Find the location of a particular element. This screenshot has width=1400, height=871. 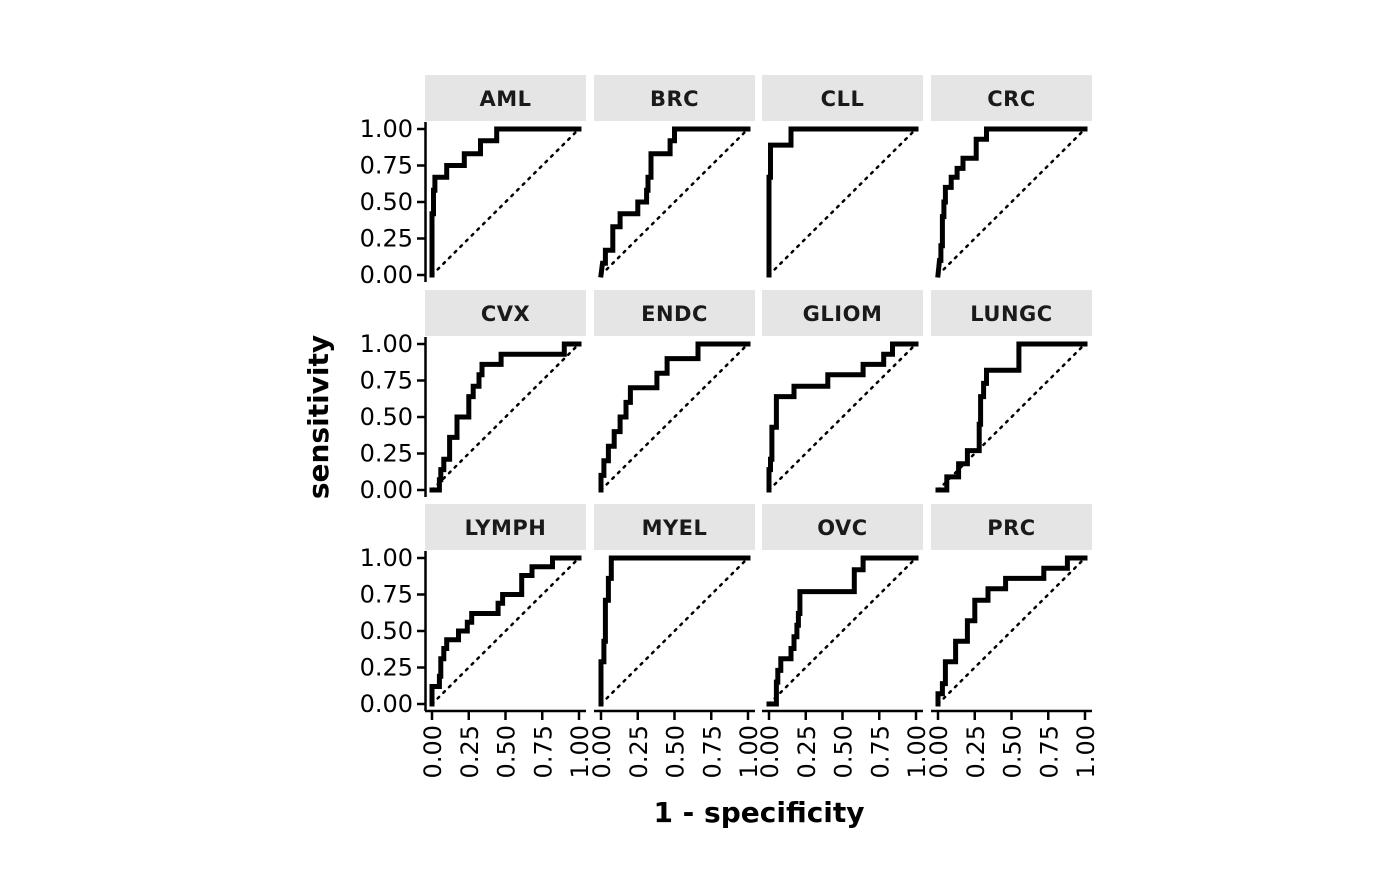

roc-curve-ovc is located at coordinates (842, 631).